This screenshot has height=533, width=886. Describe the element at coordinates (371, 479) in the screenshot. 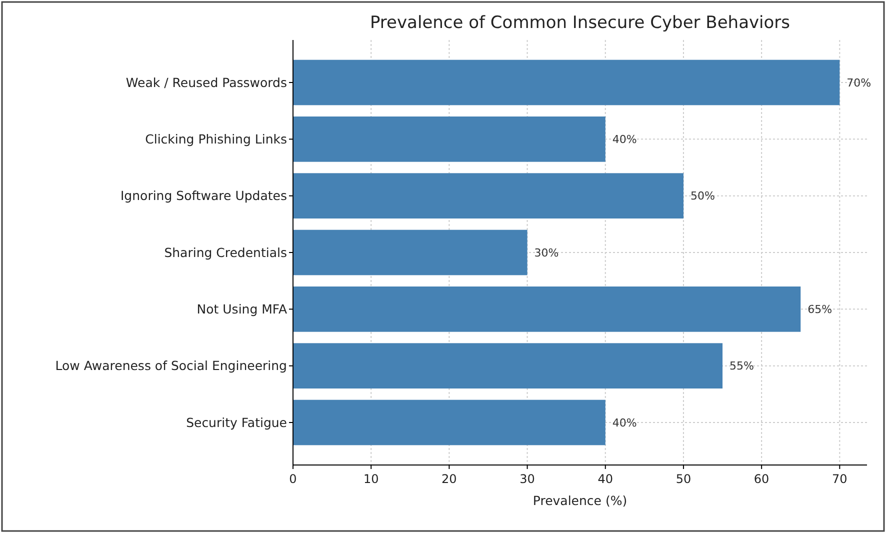

I see `x-tick-label: 10` at that location.